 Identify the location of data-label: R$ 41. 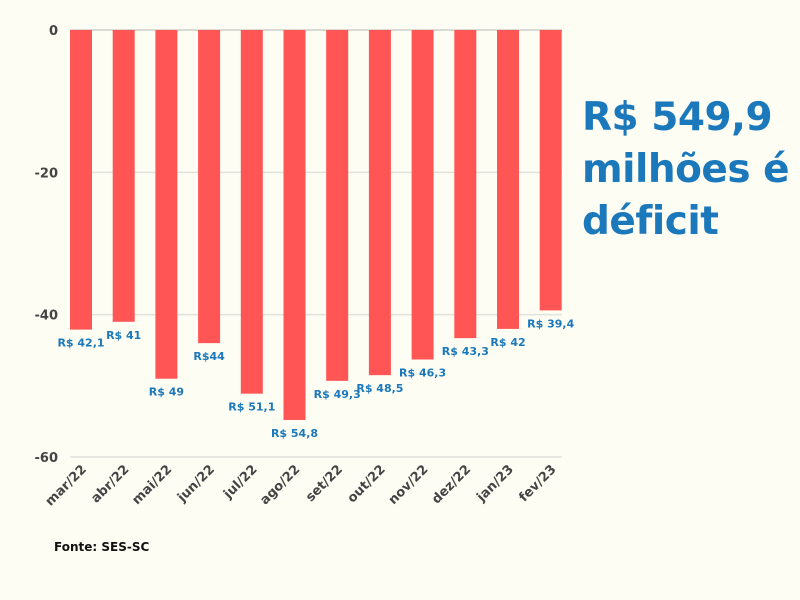
(123, 335).